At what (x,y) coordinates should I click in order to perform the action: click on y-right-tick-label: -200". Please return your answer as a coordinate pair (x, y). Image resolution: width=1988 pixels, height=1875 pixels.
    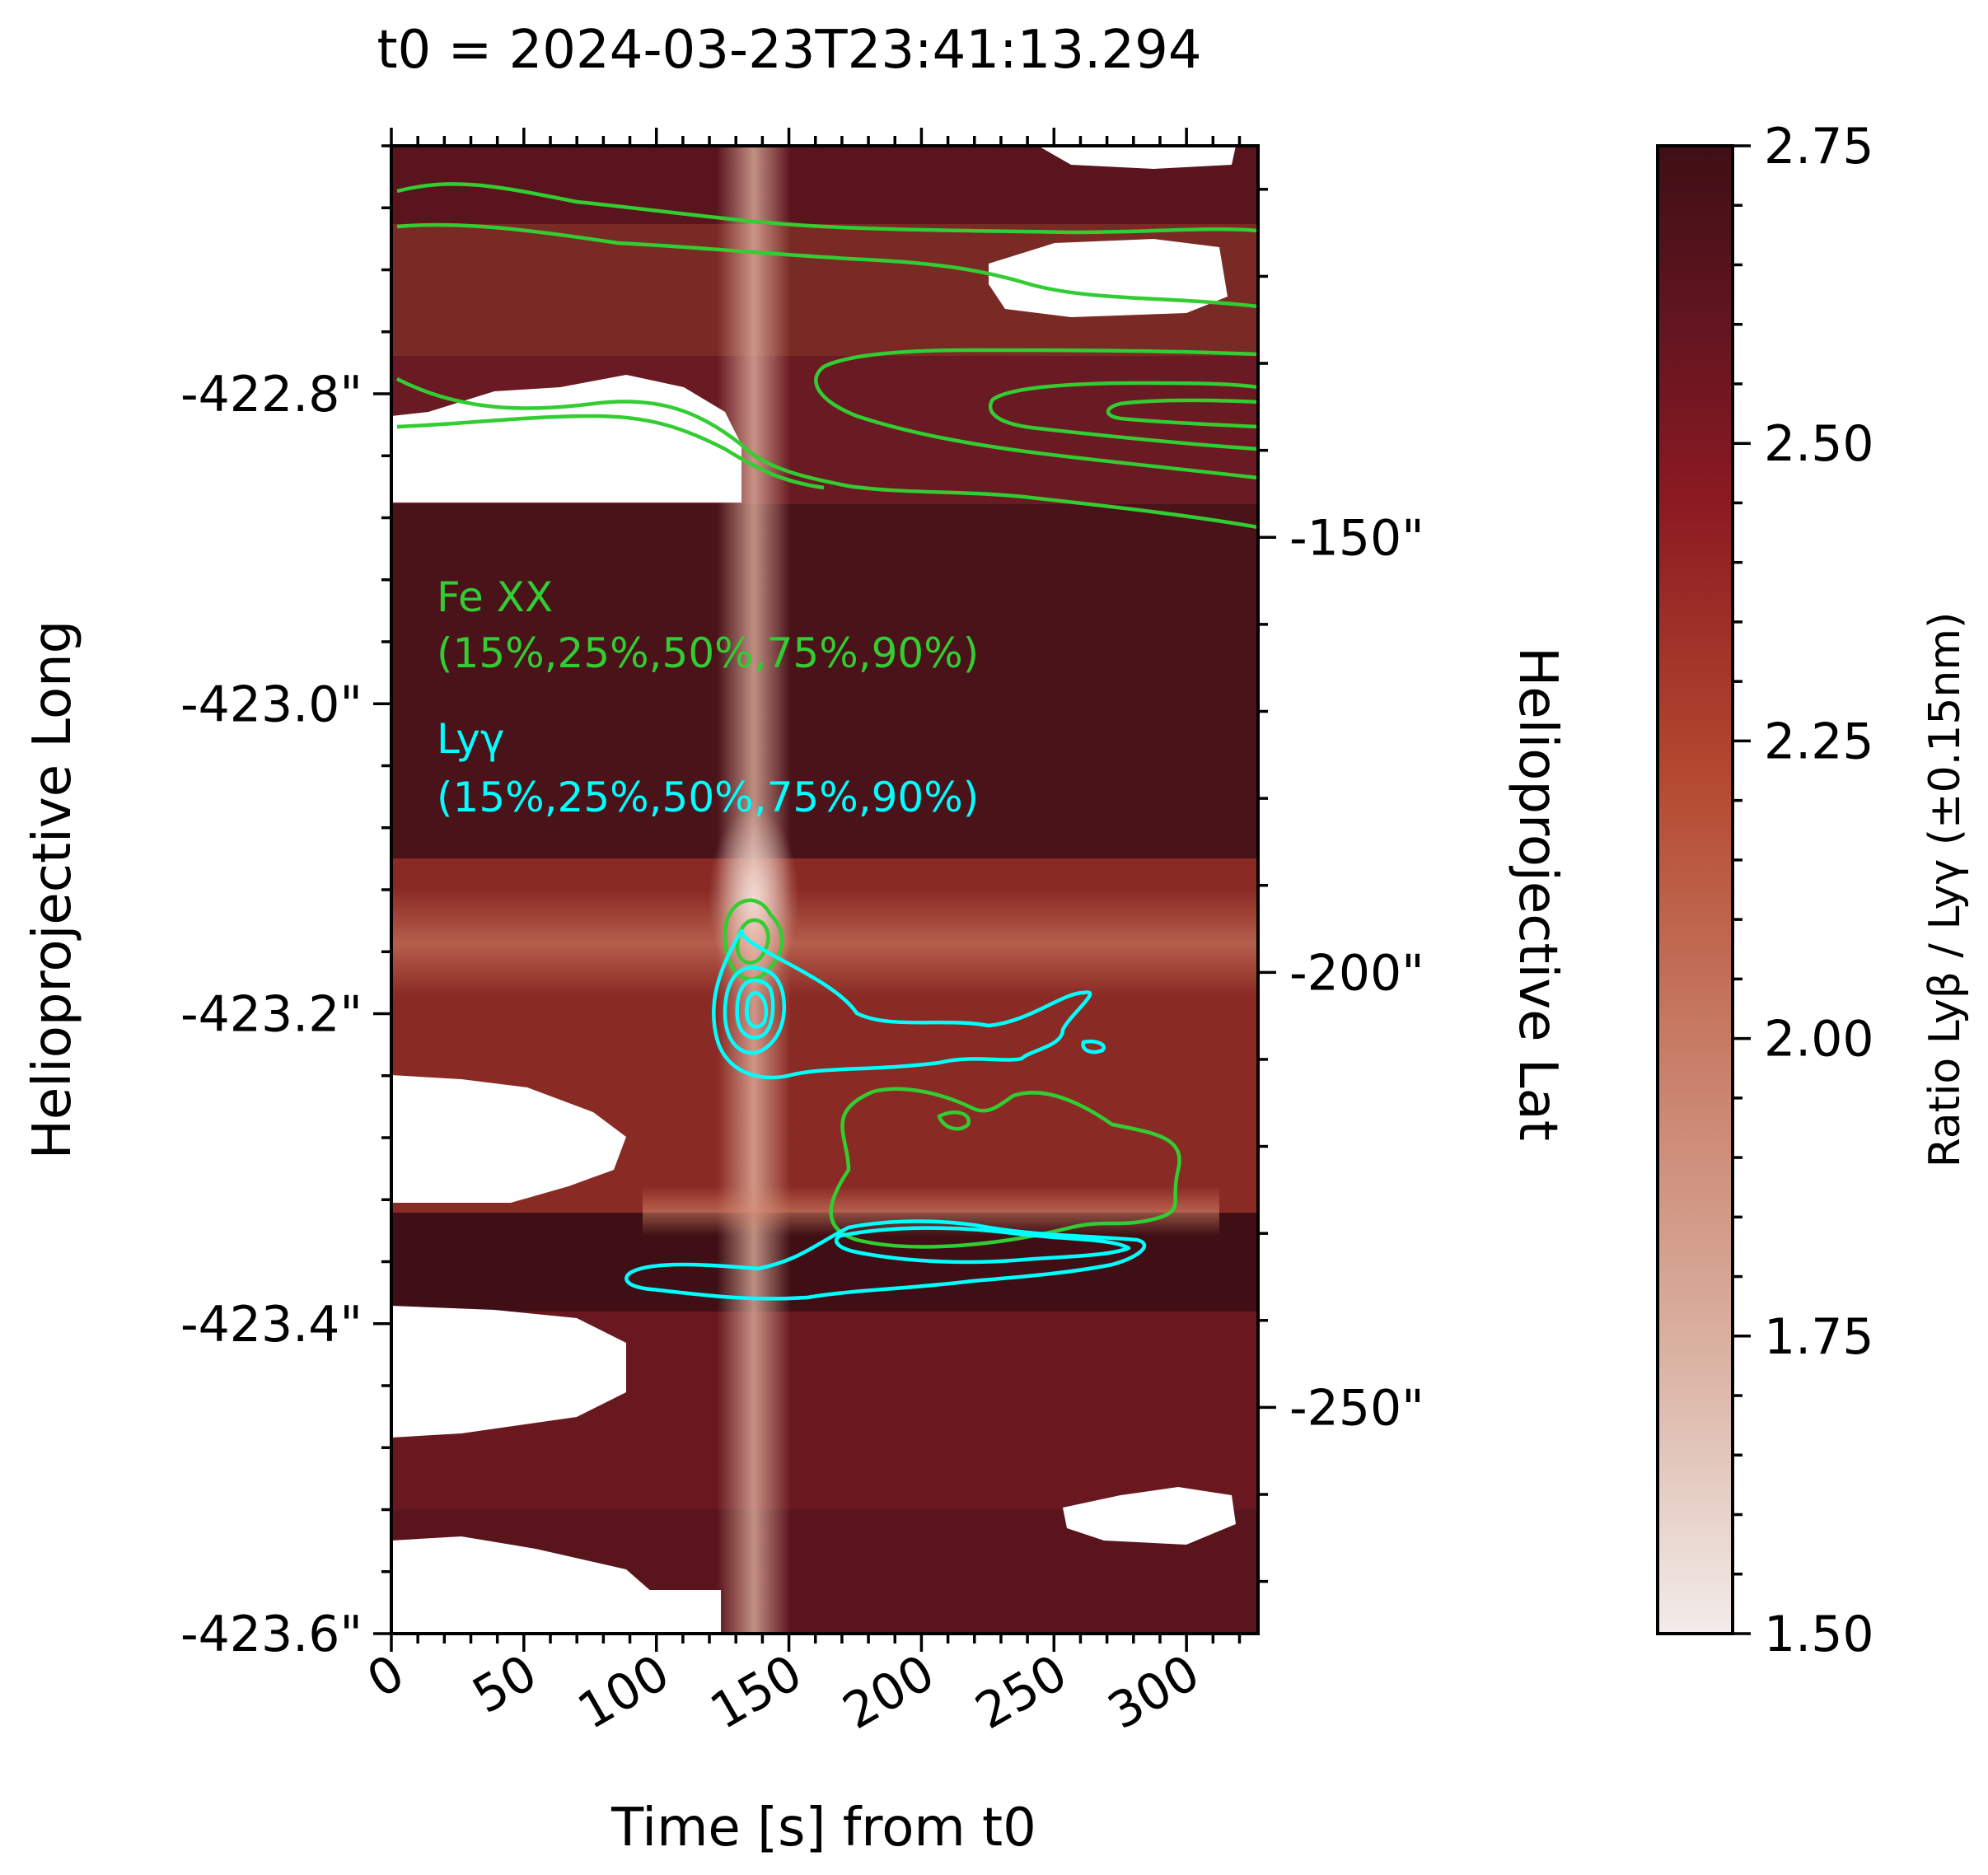
    Looking at the image, I should click on (1356, 973).